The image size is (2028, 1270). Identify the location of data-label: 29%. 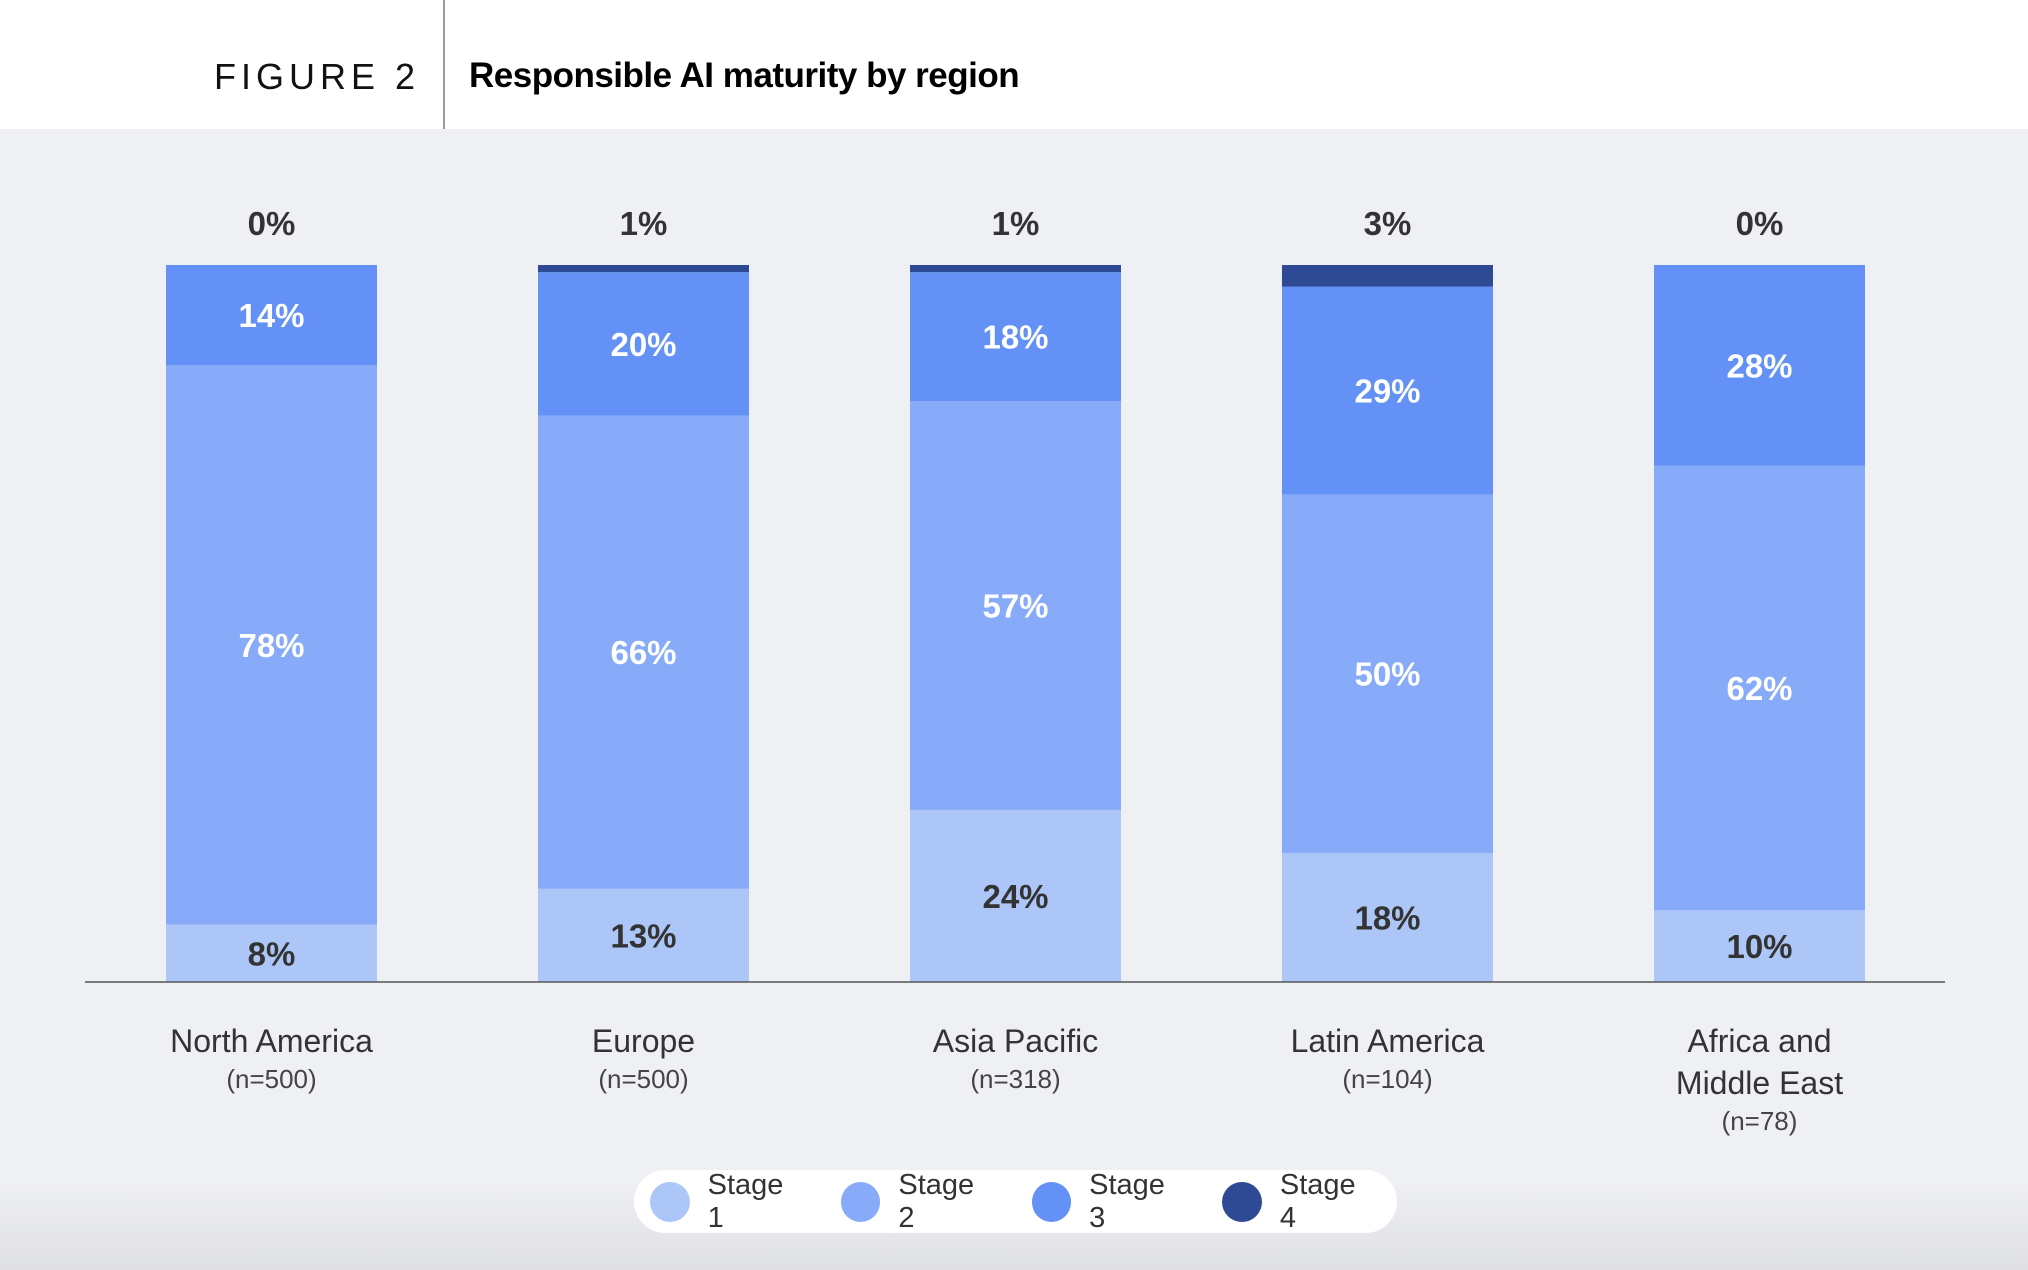
(1387, 390).